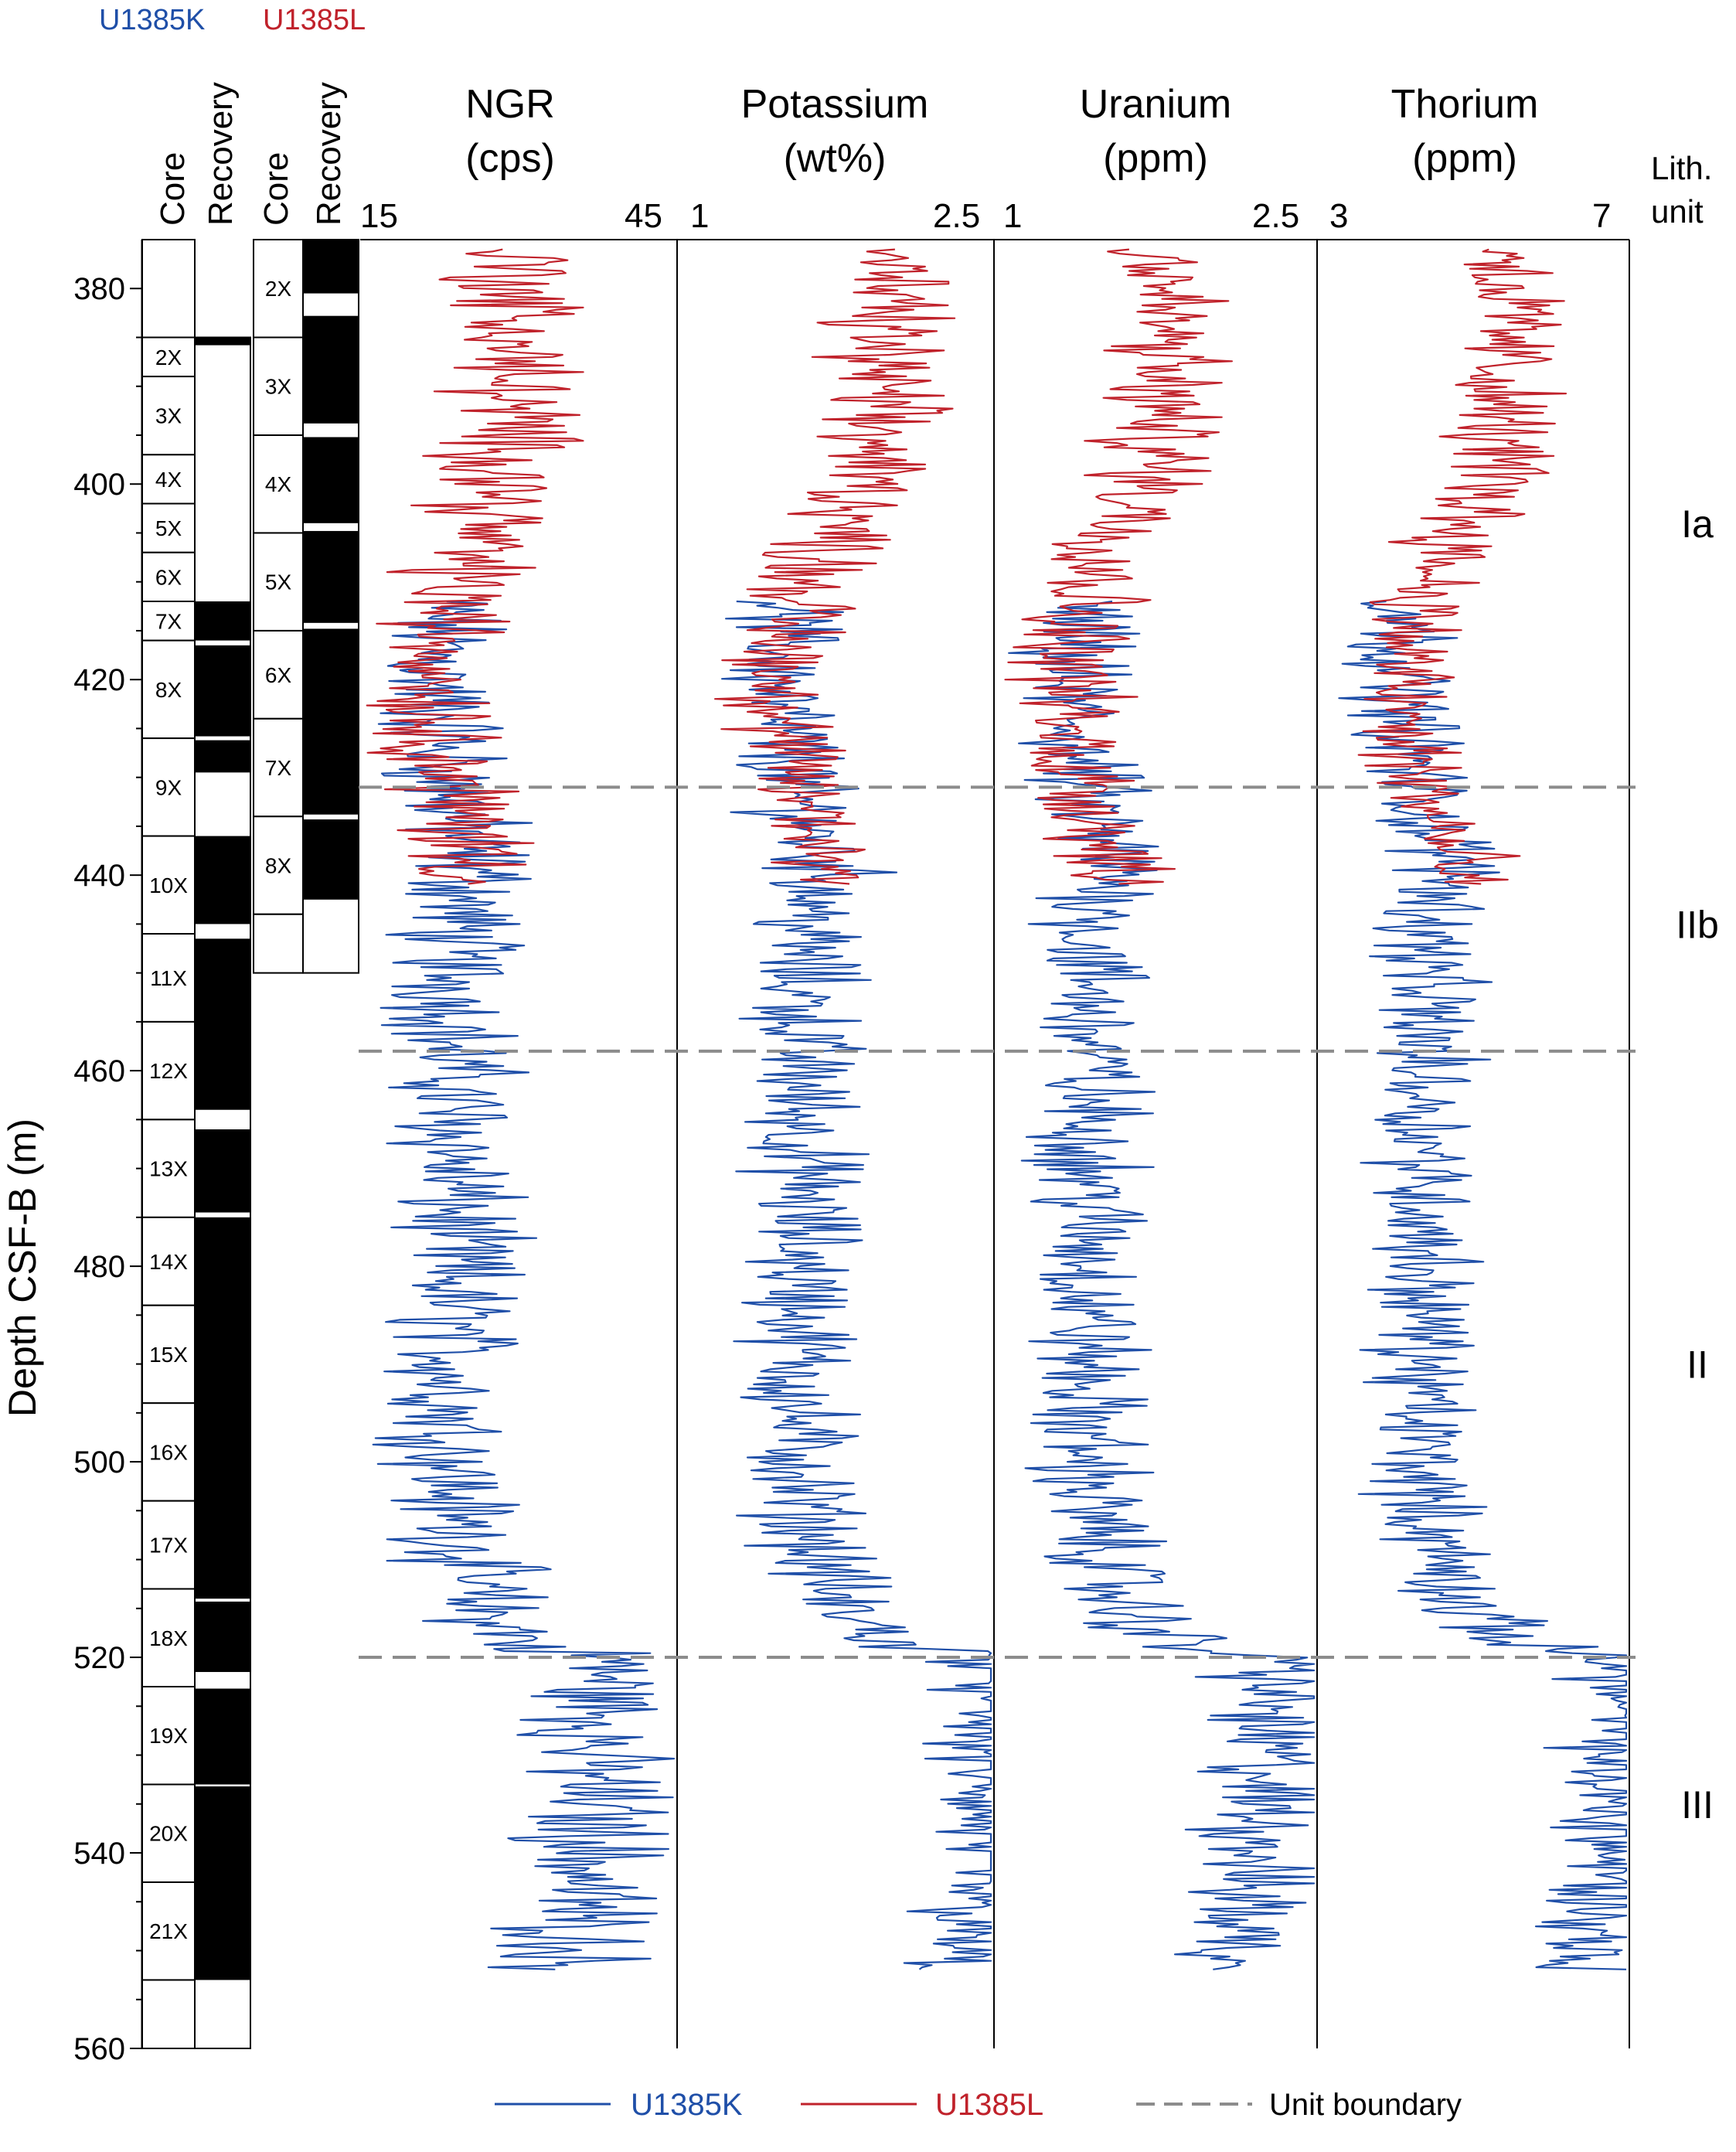  I want to click on u-max-label: 2.5, so click(1276, 216).